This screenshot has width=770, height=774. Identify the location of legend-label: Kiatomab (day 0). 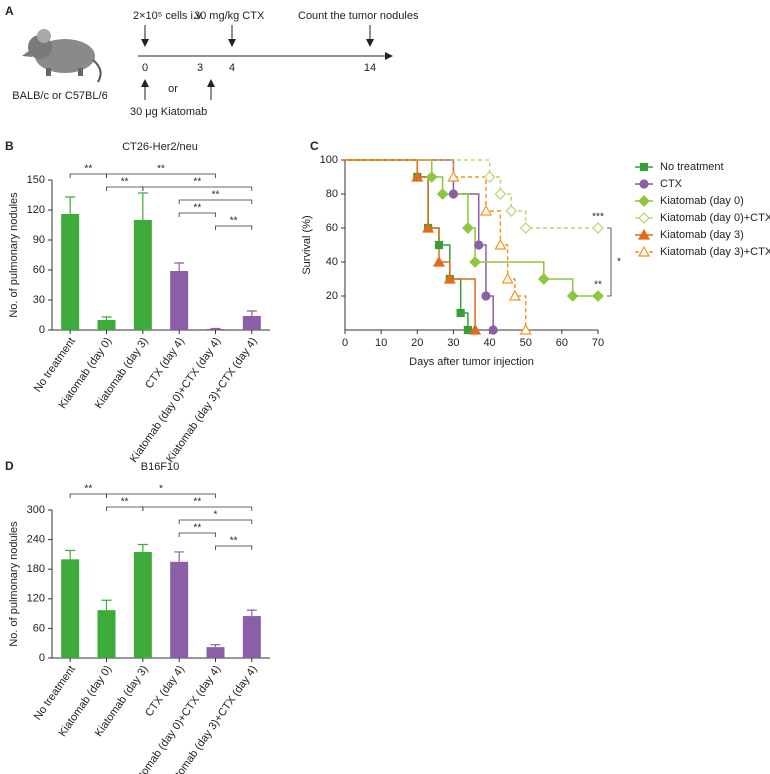
(702, 201).